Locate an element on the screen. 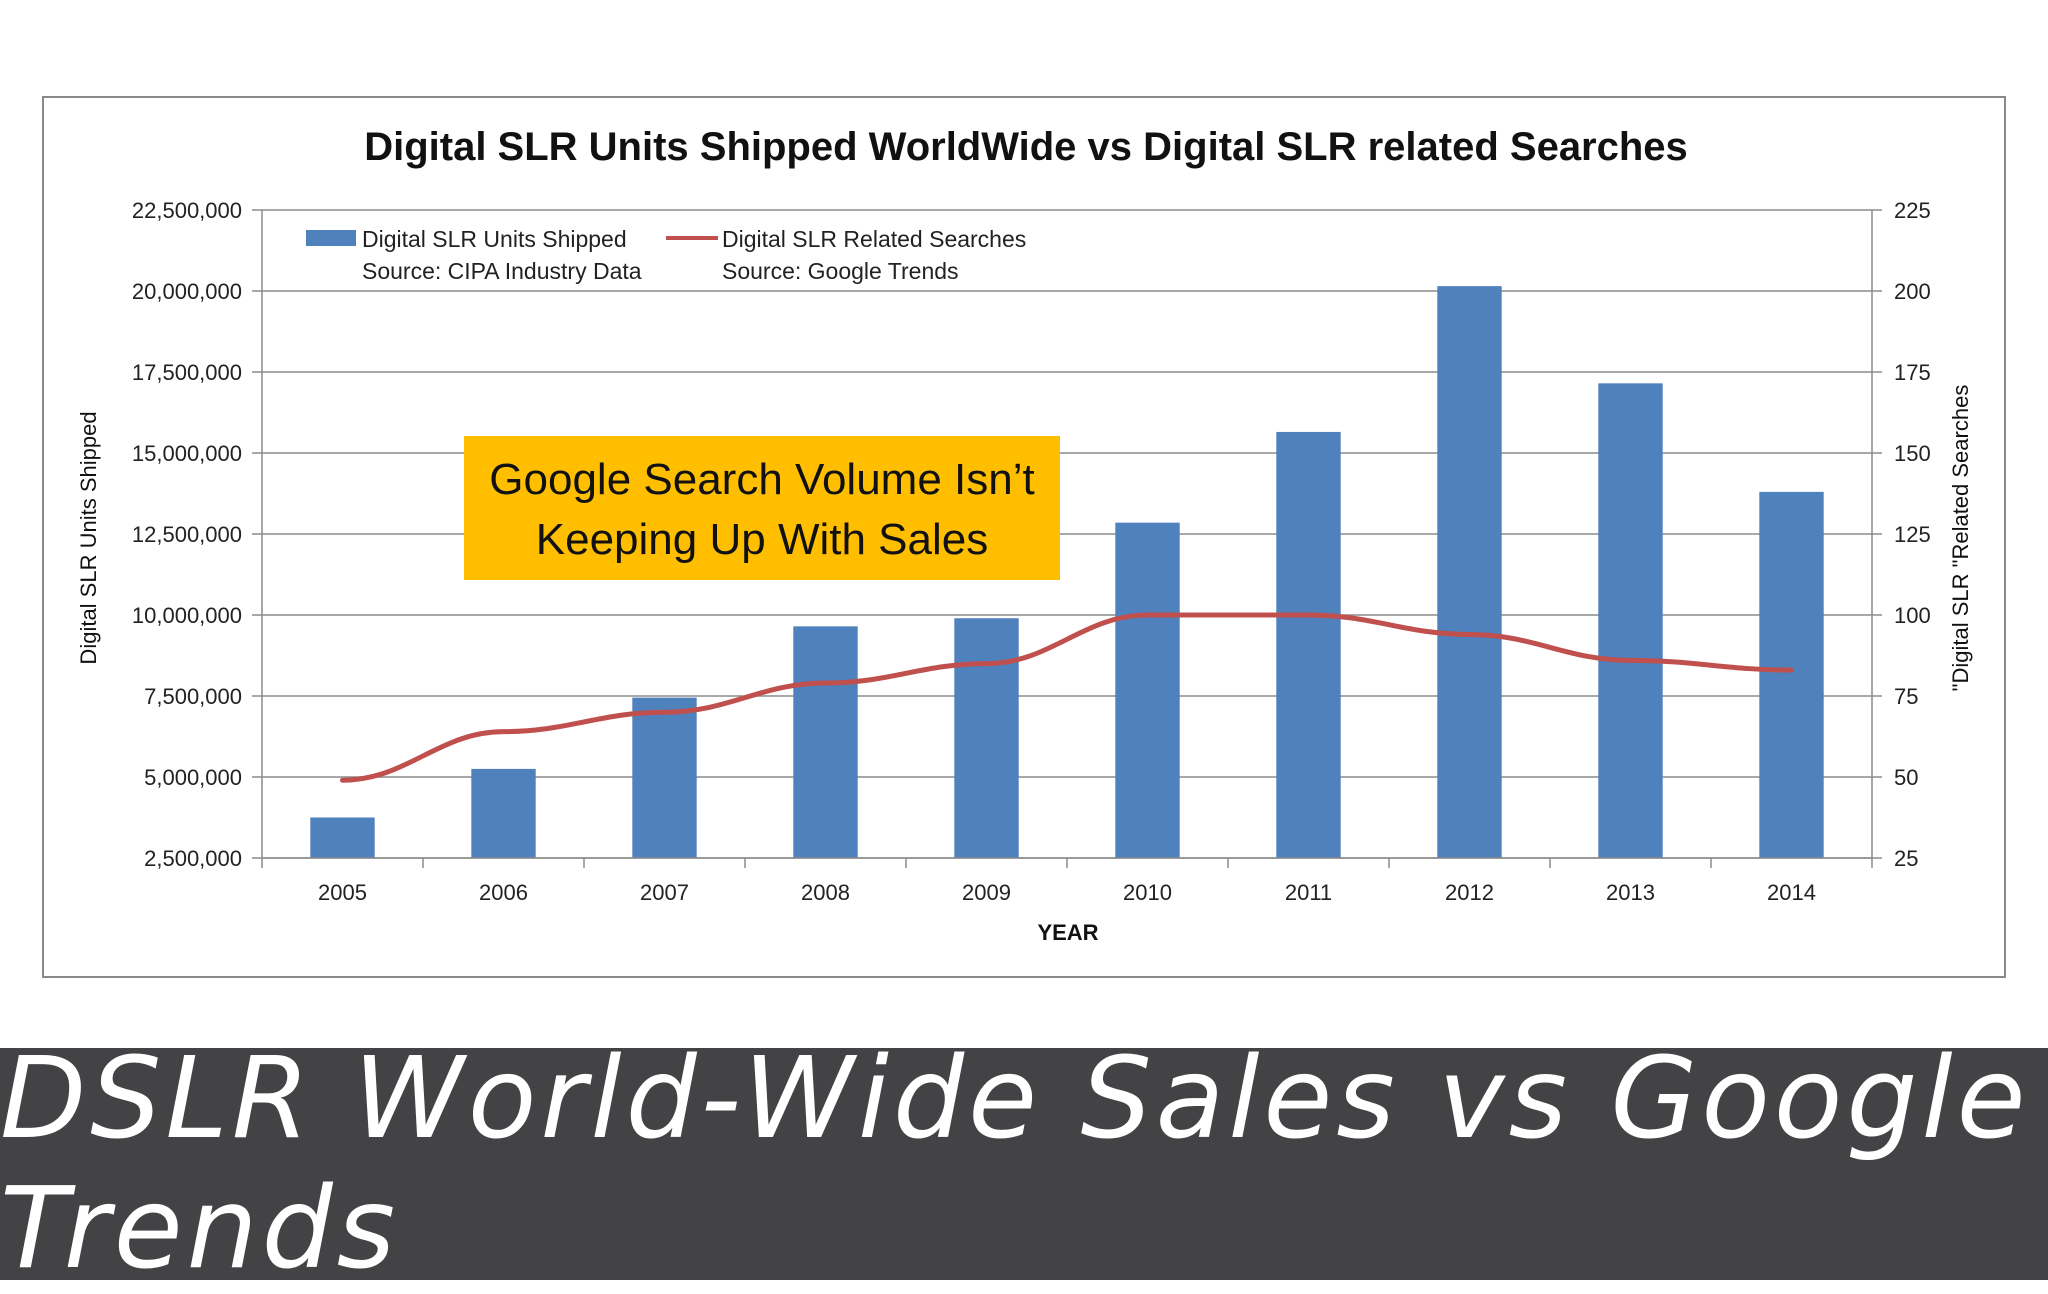 This screenshot has width=2048, height=1294. legend-source-units: Source: CIPA Industry Data is located at coordinates (502, 271).